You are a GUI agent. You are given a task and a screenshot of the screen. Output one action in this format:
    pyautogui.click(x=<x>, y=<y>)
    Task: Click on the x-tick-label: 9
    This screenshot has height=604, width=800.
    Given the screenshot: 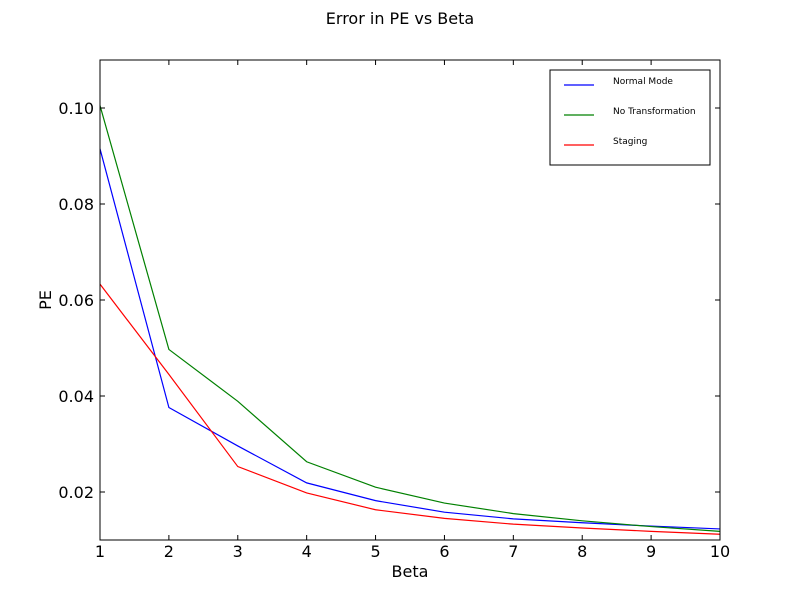 What is the action you would take?
    pyautogui.click(x=651, y=551)
    